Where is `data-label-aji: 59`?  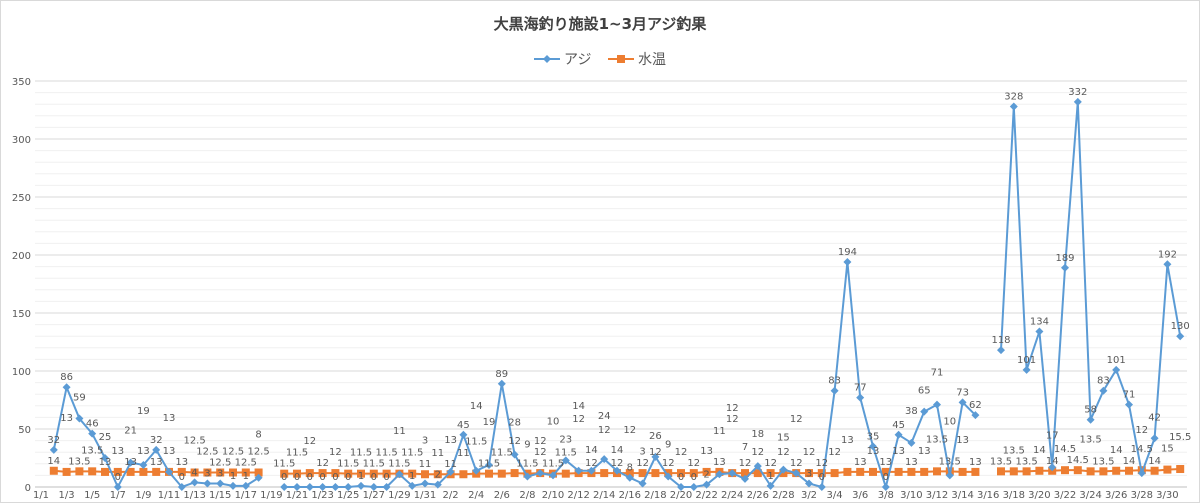
data-label-aji: 59 is located at coordinates (79, 398).